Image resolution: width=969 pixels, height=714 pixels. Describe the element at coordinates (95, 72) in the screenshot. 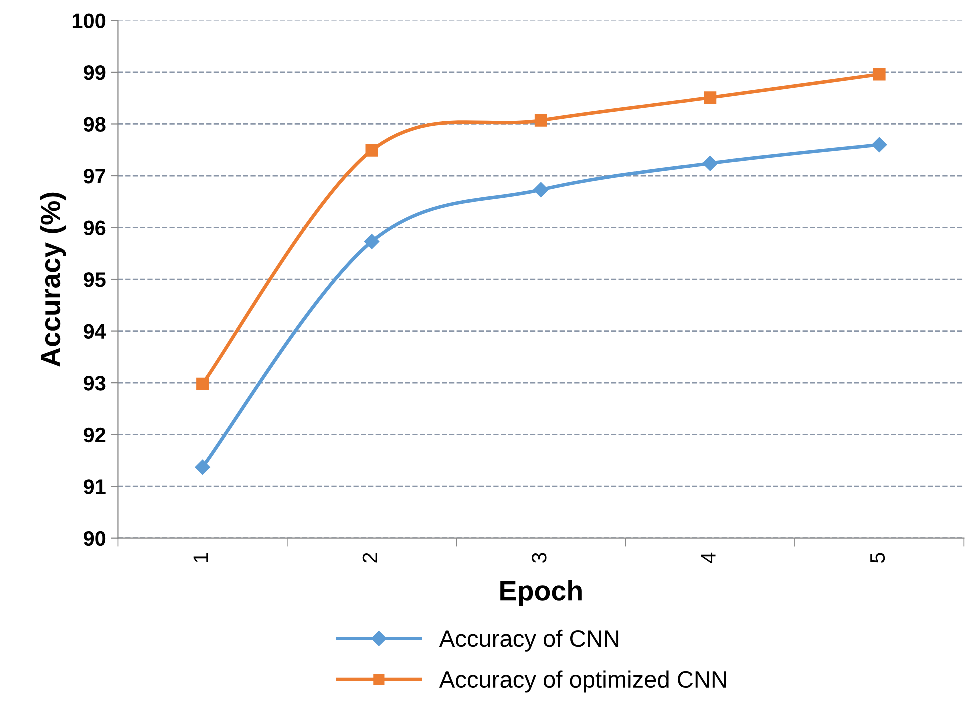

I see `y-tick-label: 99` at that location.